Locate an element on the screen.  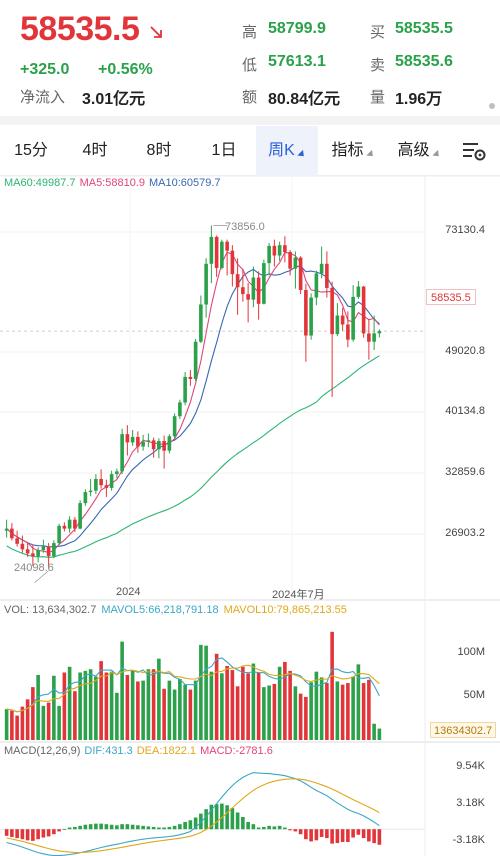
tab-4h: 4时 is located at coordinates (95, 151).